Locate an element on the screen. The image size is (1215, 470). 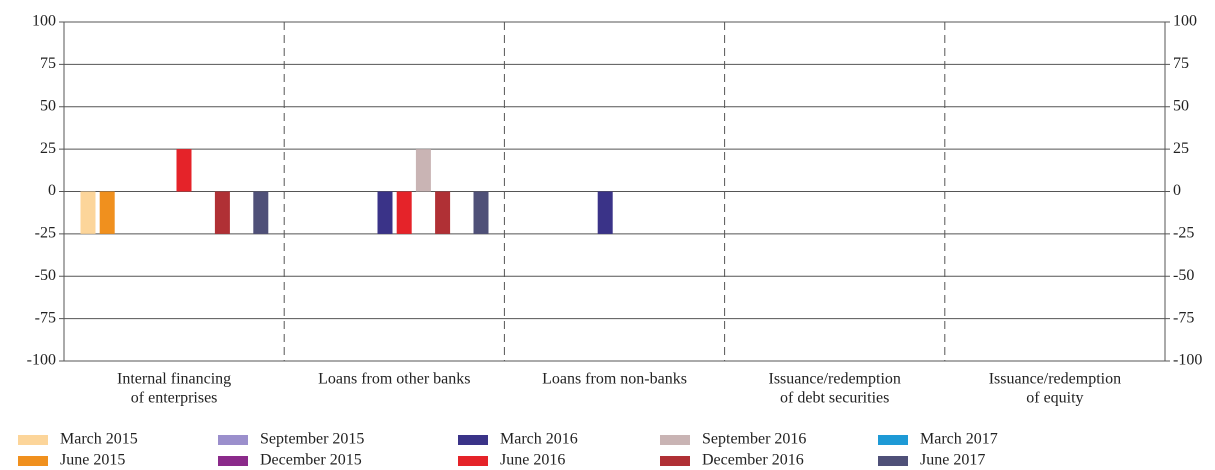
x-tick-label: of enterprises is located at coordinates (174, 398).